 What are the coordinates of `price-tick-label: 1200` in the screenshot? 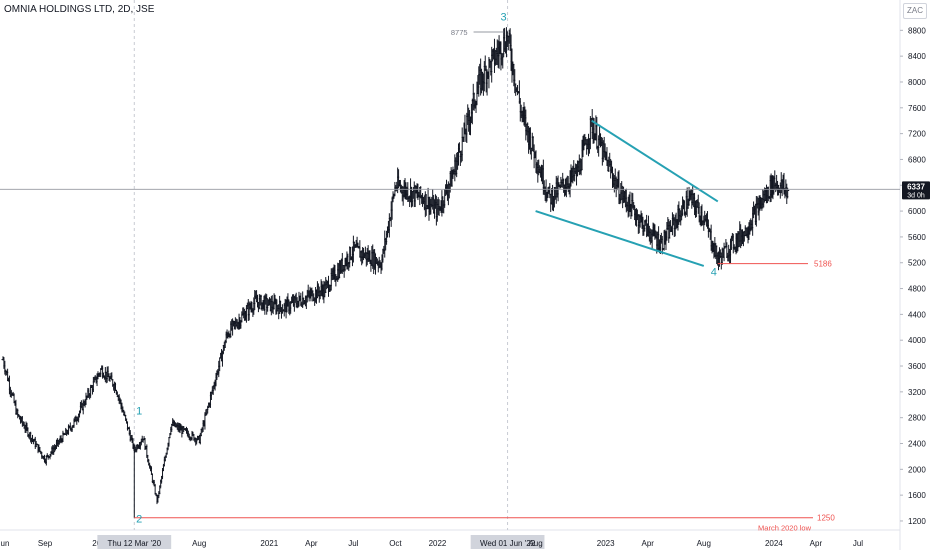 It's located at (917, 521).